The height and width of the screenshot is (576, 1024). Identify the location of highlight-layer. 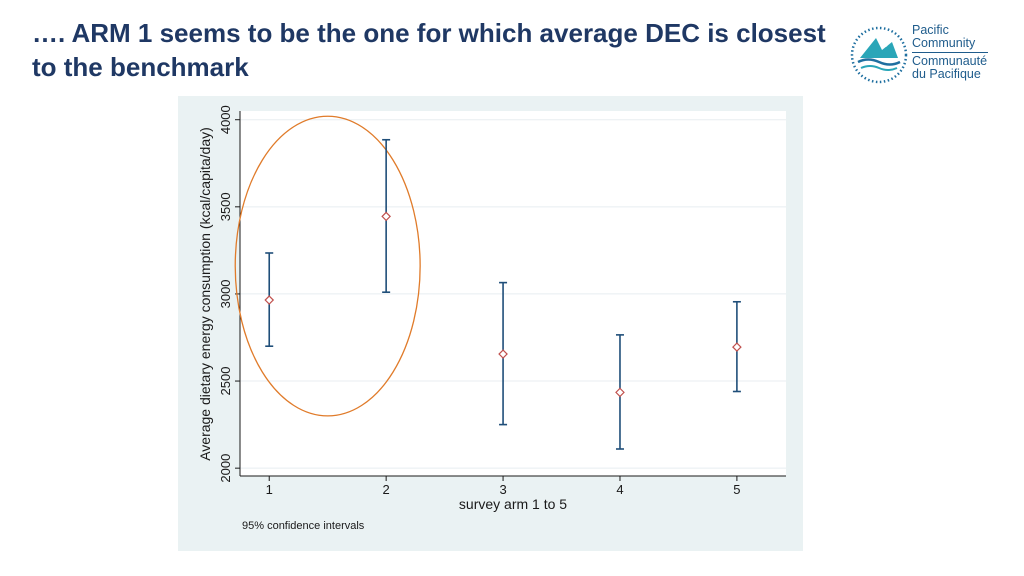
(327, 266).